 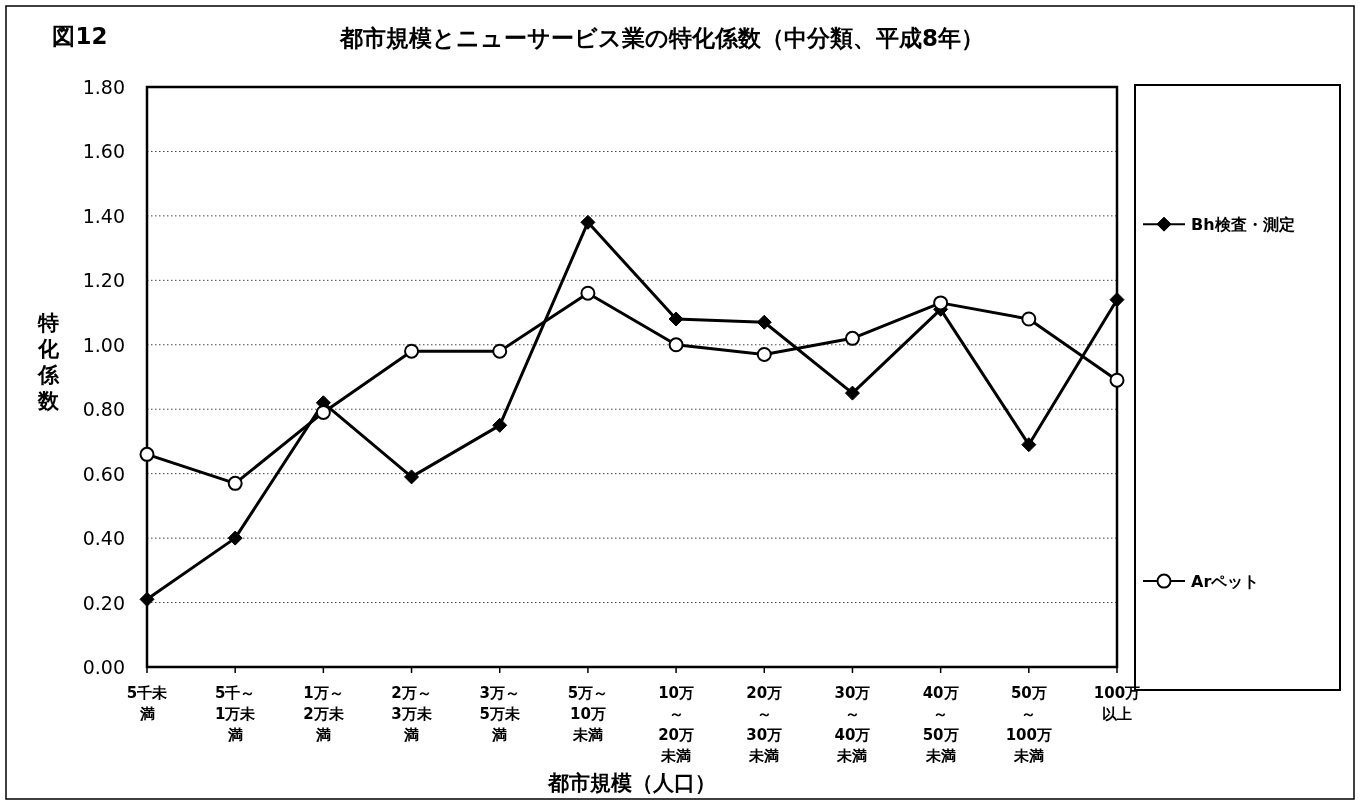 What do you see at coordinates (588, 714) in the screenshot?
I see `x-tick-label: 5万～10万未満` at bounding box center [588, 714].